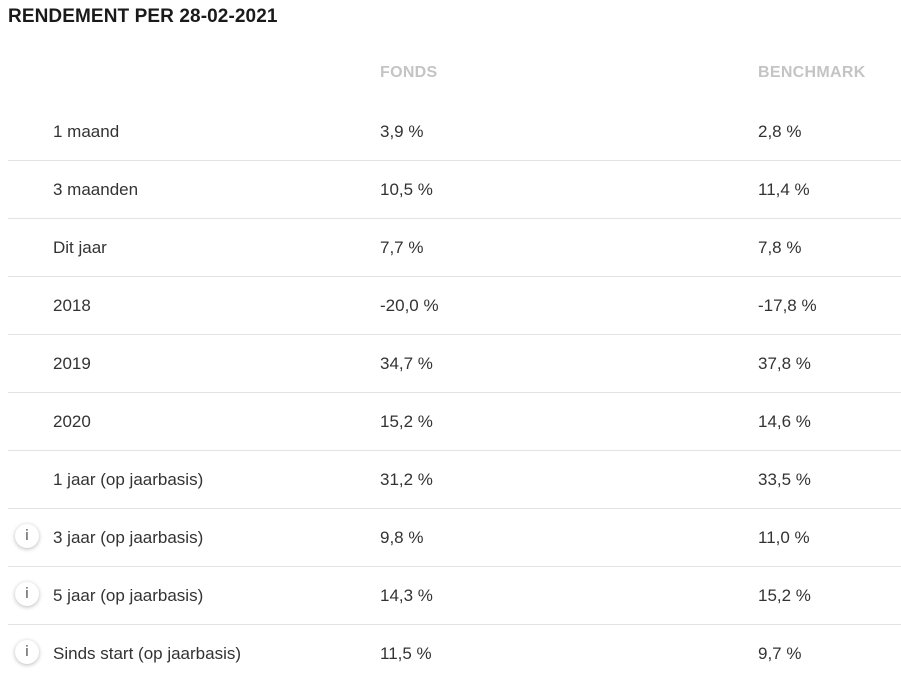  What do you see at coordinates (454, 364) in the screenshot?
I see `table-row: 2019 34,7 % 37,8 %` at bounding box center [454, 364].